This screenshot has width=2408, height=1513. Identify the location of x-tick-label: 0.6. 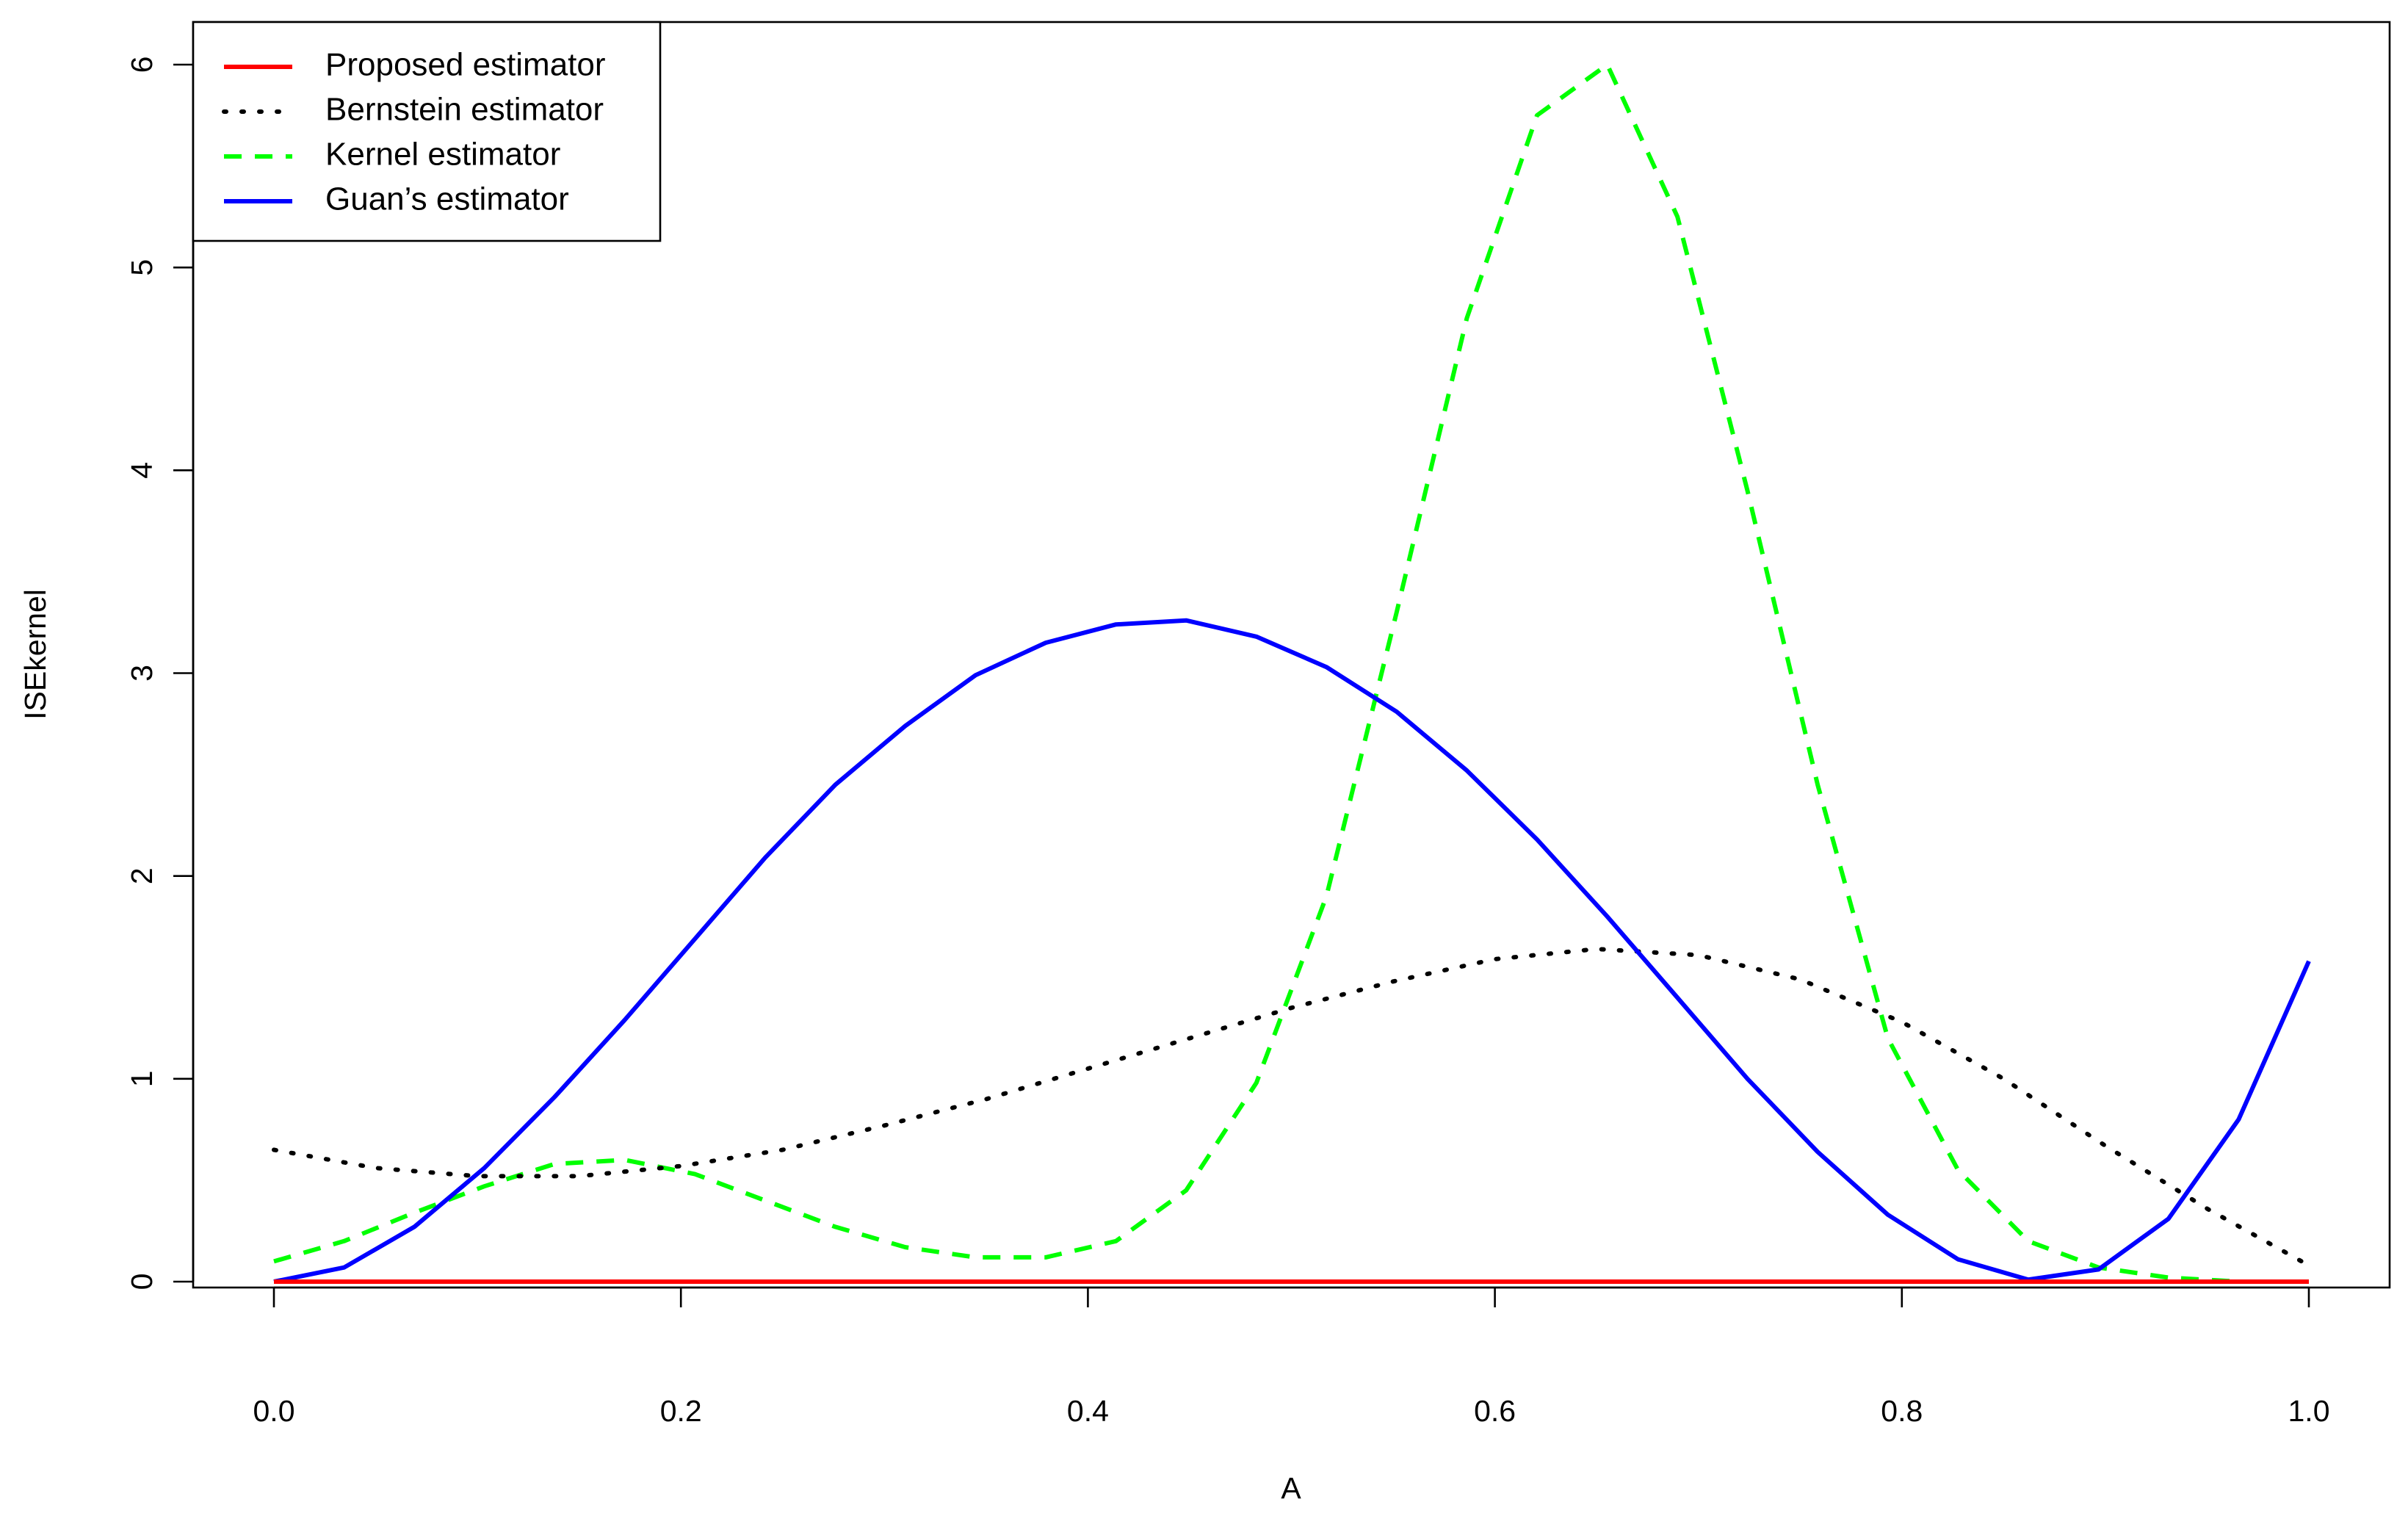
(1495, 1411).